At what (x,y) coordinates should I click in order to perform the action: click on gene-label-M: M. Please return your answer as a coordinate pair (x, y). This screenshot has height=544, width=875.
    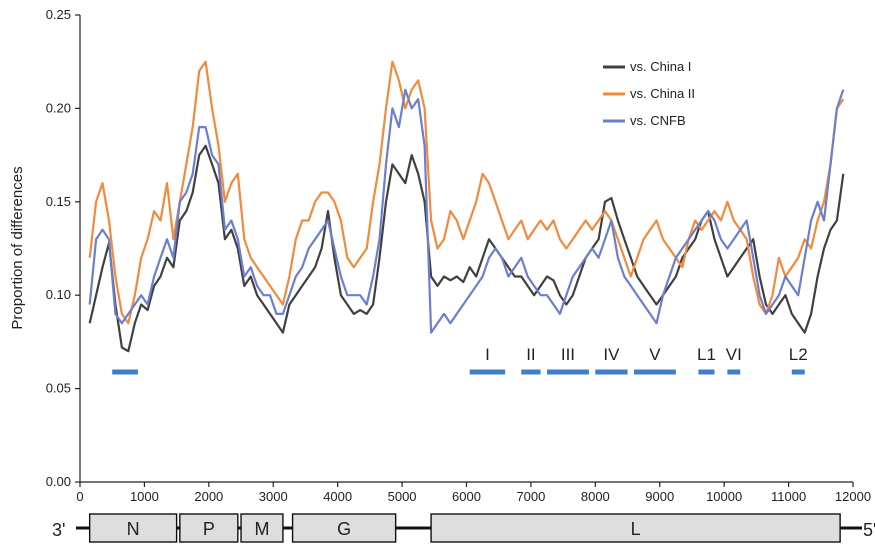
    Looking at the image, I should click on (261, 529).